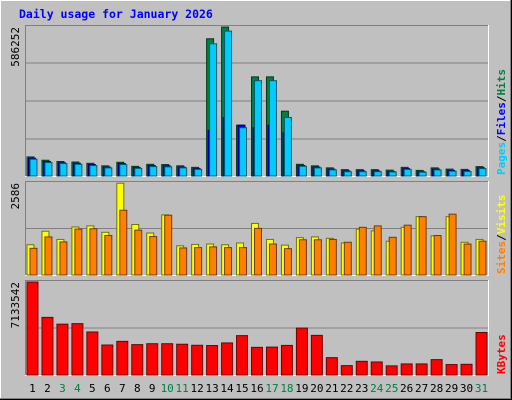 The image size is (512, 400). What do you see at coordinates (122, 388) in the screenshot?
I see `x-tick-label-day-7: 7` at bounding box center [122, 388].